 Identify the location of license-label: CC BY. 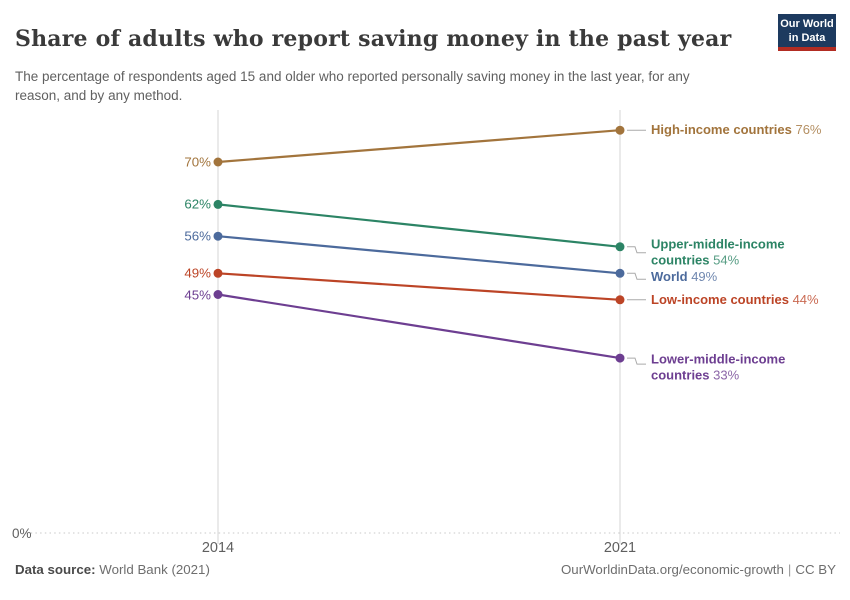
(815, 569).